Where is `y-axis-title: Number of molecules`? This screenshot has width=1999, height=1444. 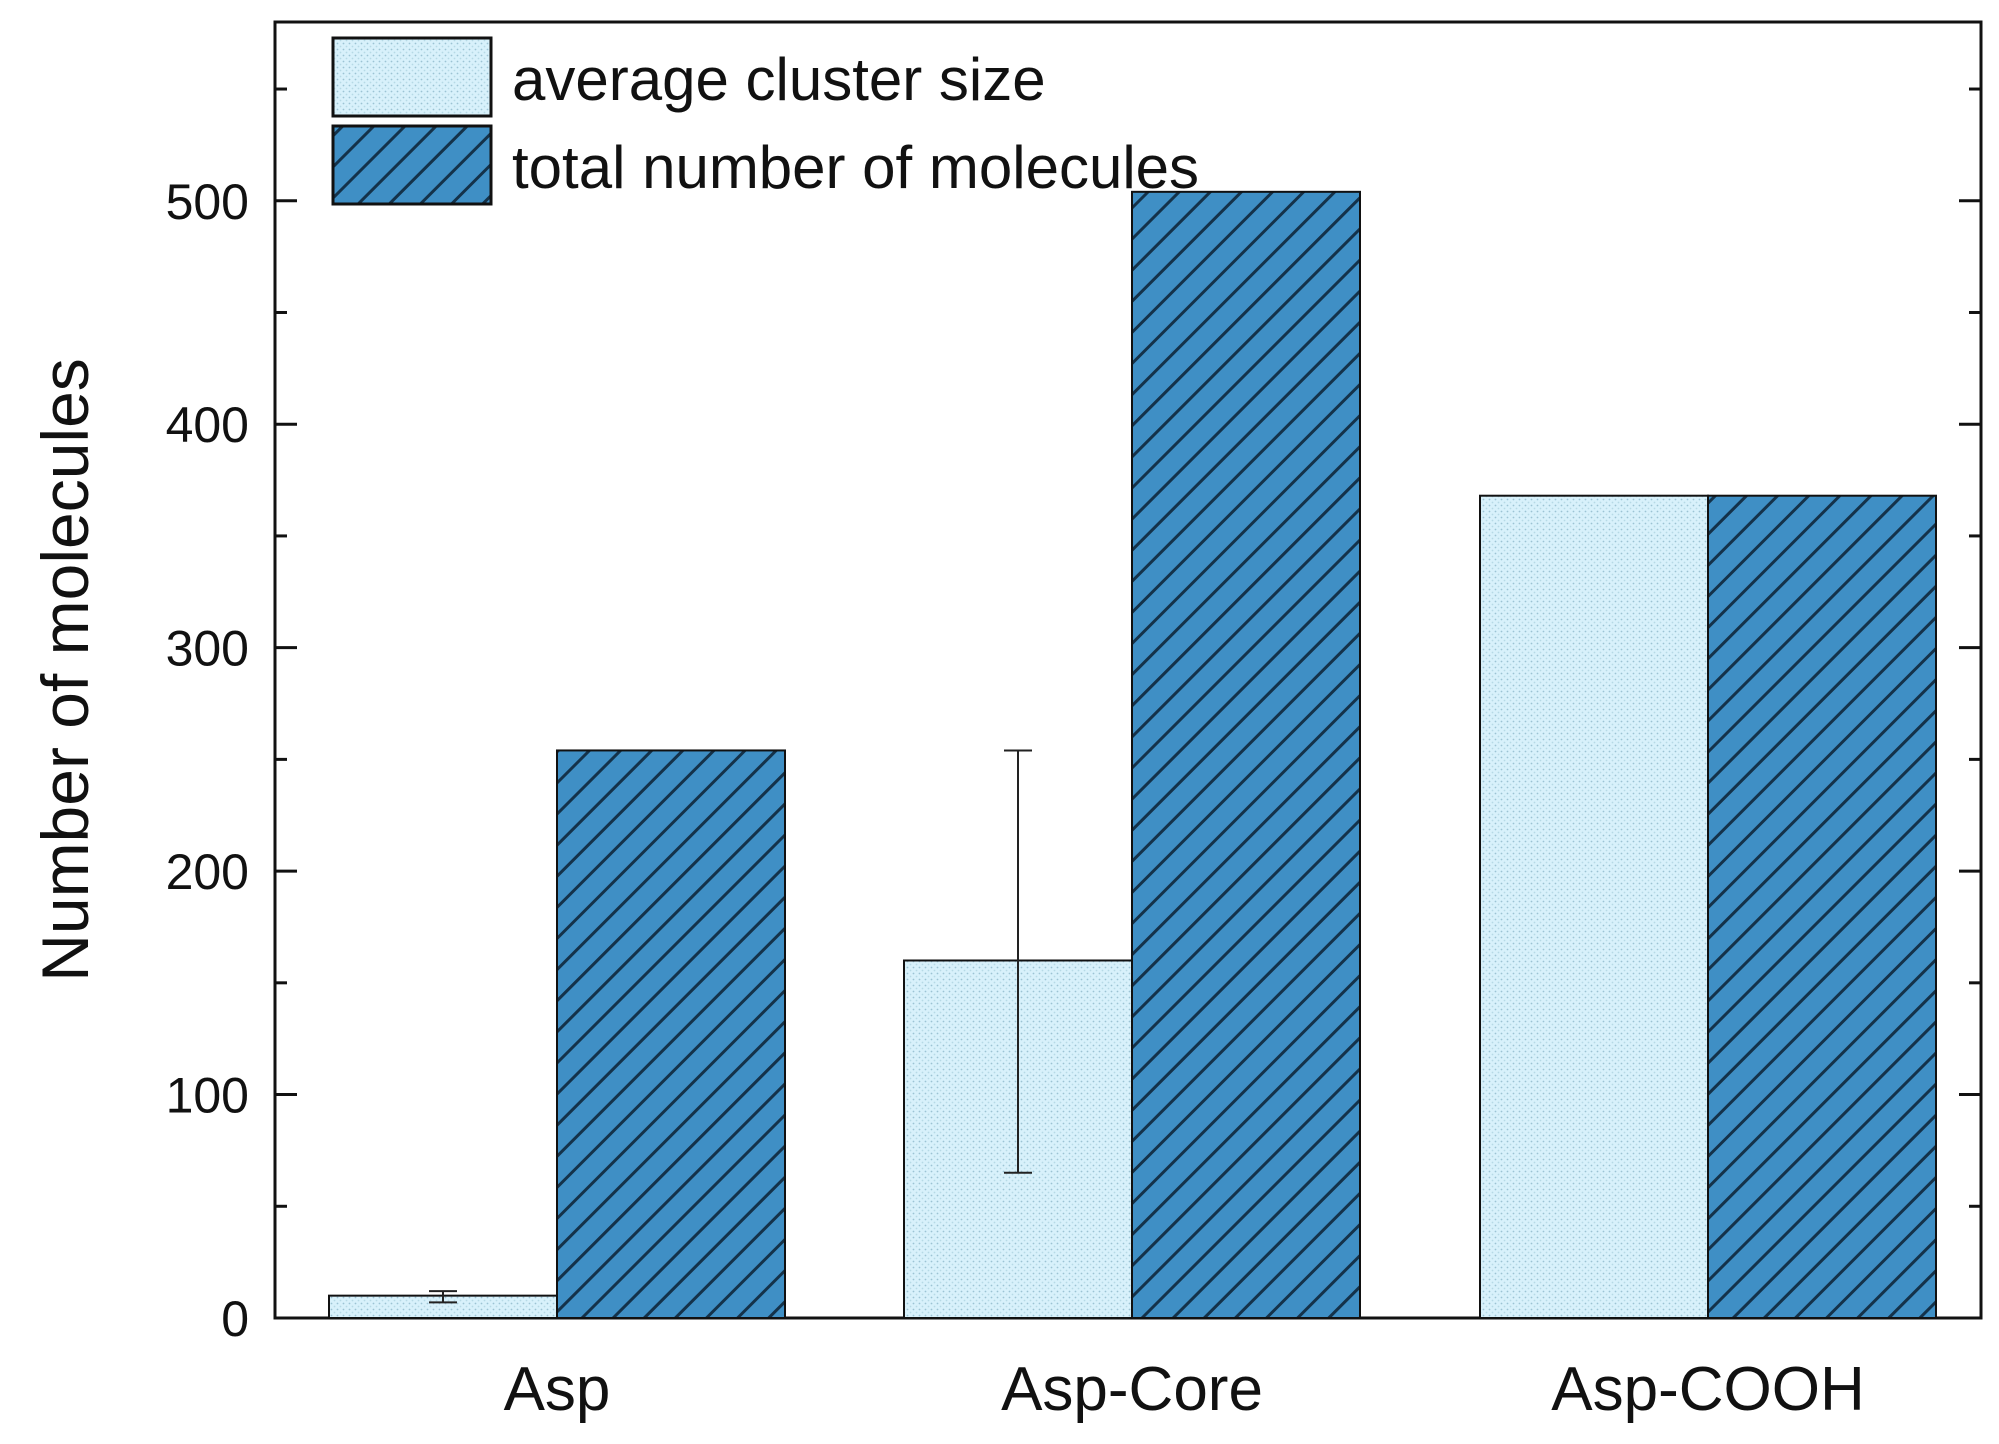
y-axis-title: Number of molecules is located at coordinates (65, 670).